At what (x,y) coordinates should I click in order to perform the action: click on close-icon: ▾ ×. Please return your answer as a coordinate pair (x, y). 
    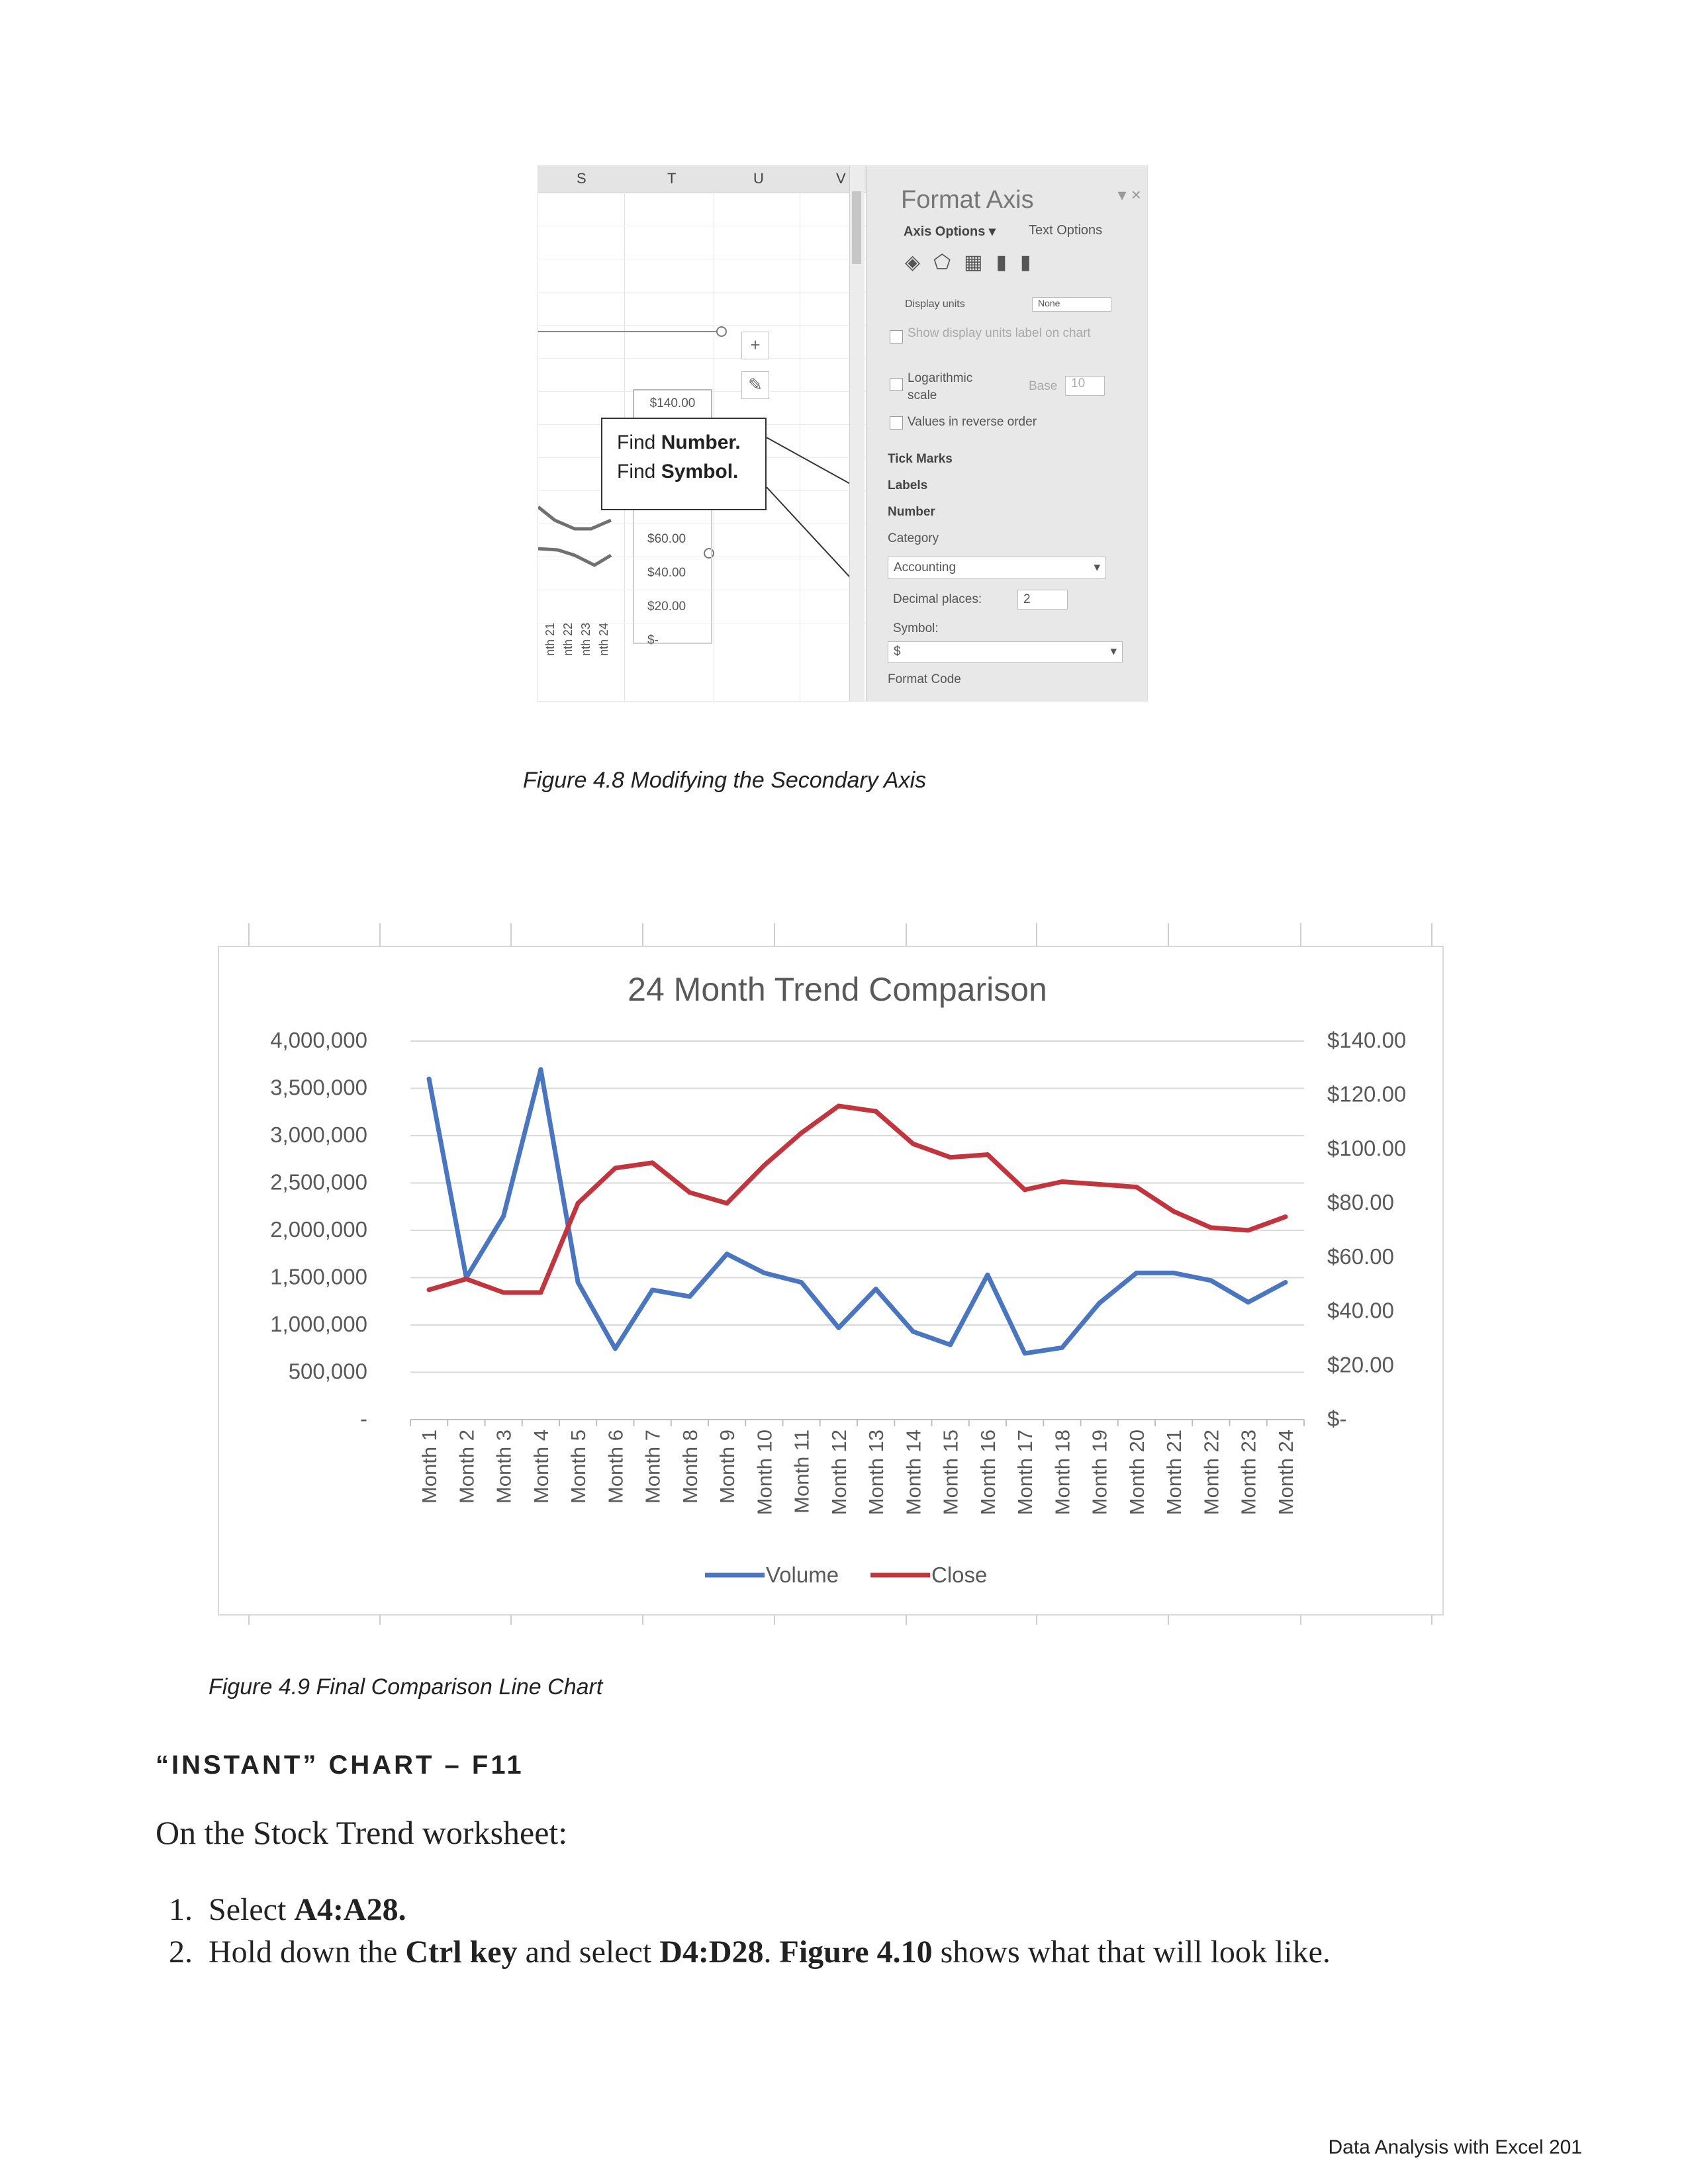
    Looking at the image, I should click on (1129, 195).